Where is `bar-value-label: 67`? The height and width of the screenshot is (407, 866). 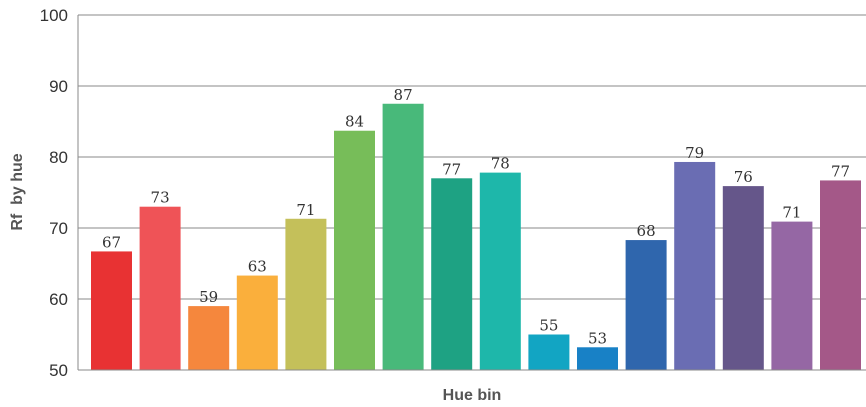 bar-value-label: 67 is located at coordinates (111, 242).